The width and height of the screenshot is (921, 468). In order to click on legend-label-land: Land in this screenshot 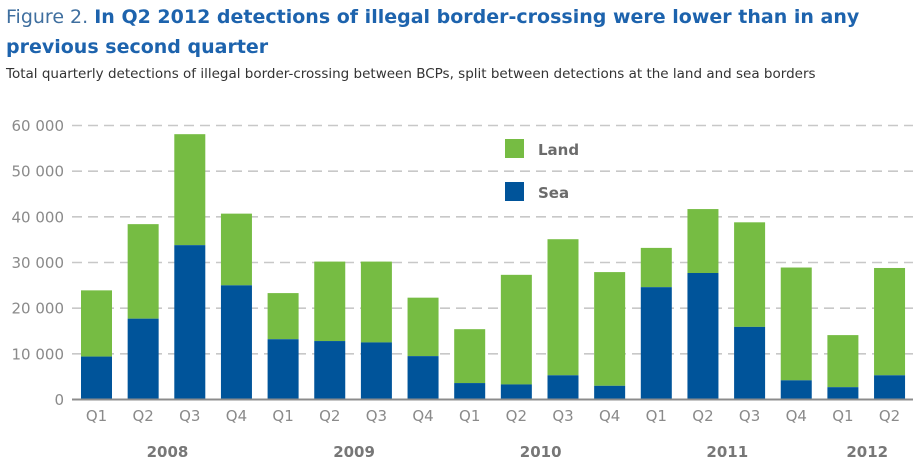, I will do `click(558, 150)`.